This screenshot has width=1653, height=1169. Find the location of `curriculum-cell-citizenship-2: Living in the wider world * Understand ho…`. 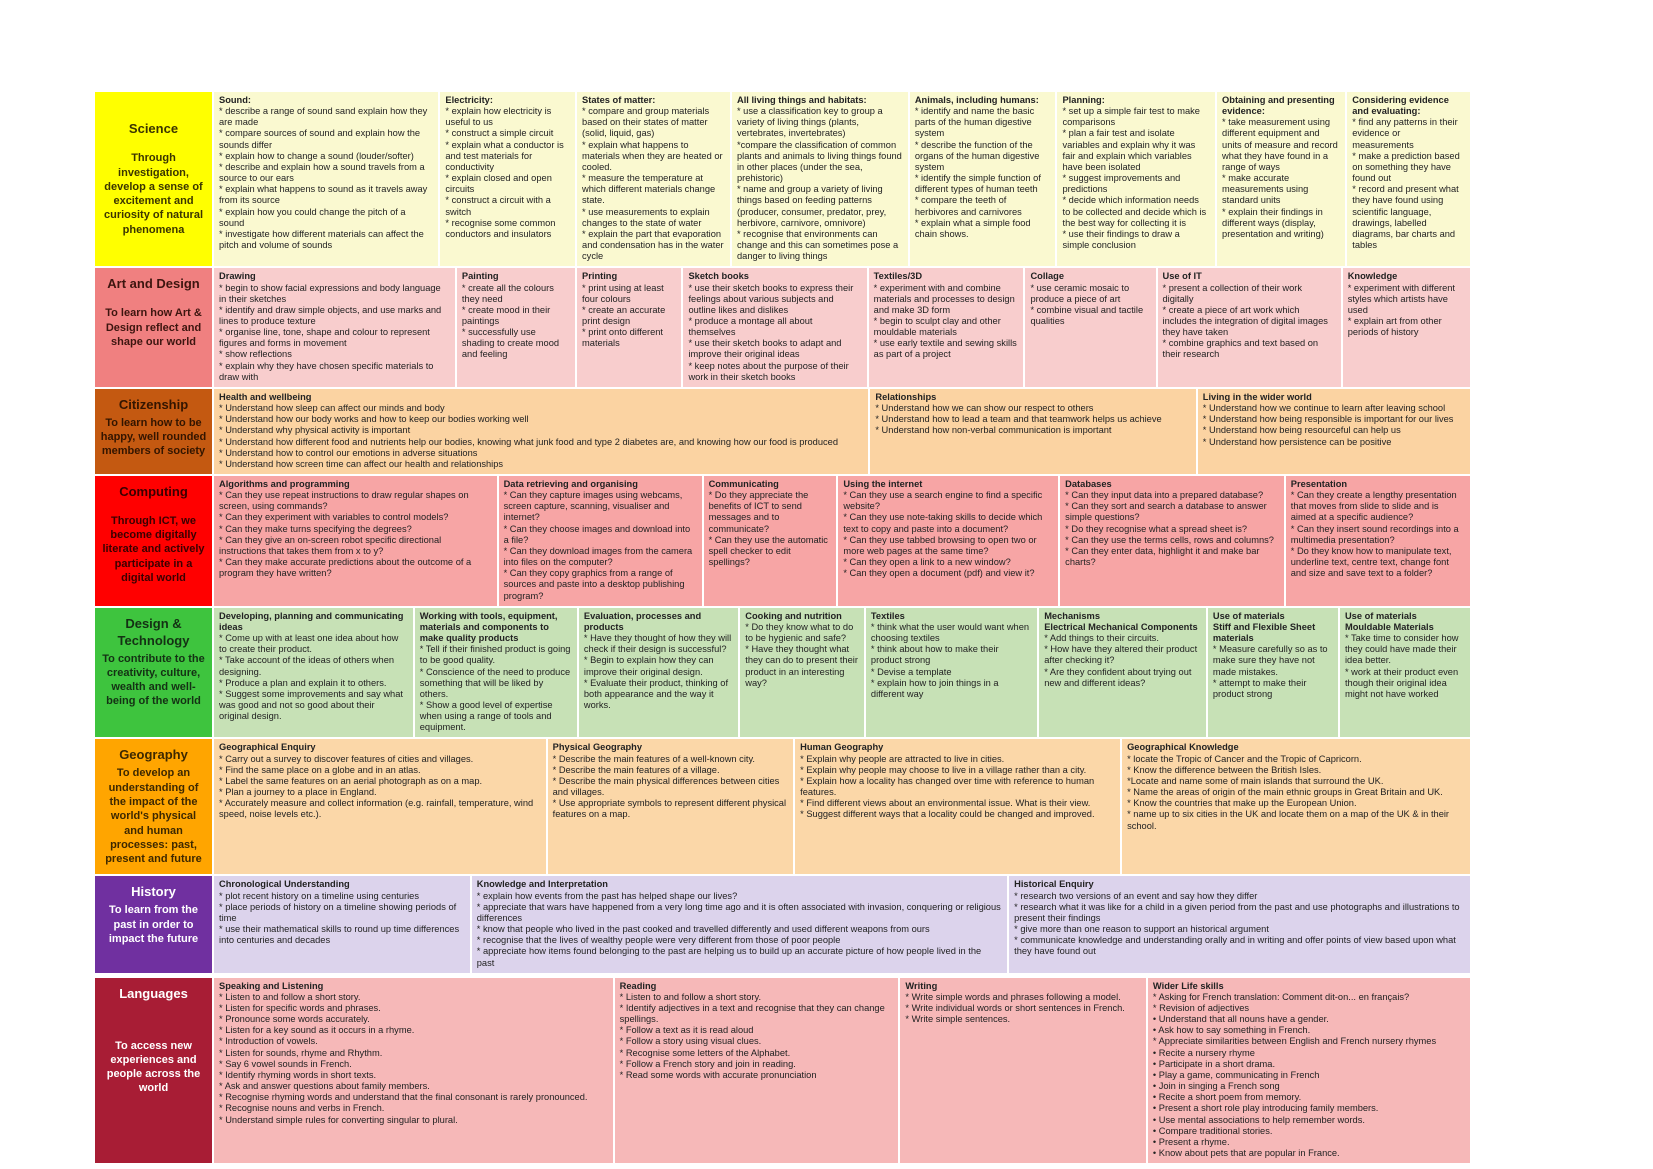

curriculum-cell-citizenship-2: Living in the wider world * Understand ho… is located at coordinates (1333, 431).